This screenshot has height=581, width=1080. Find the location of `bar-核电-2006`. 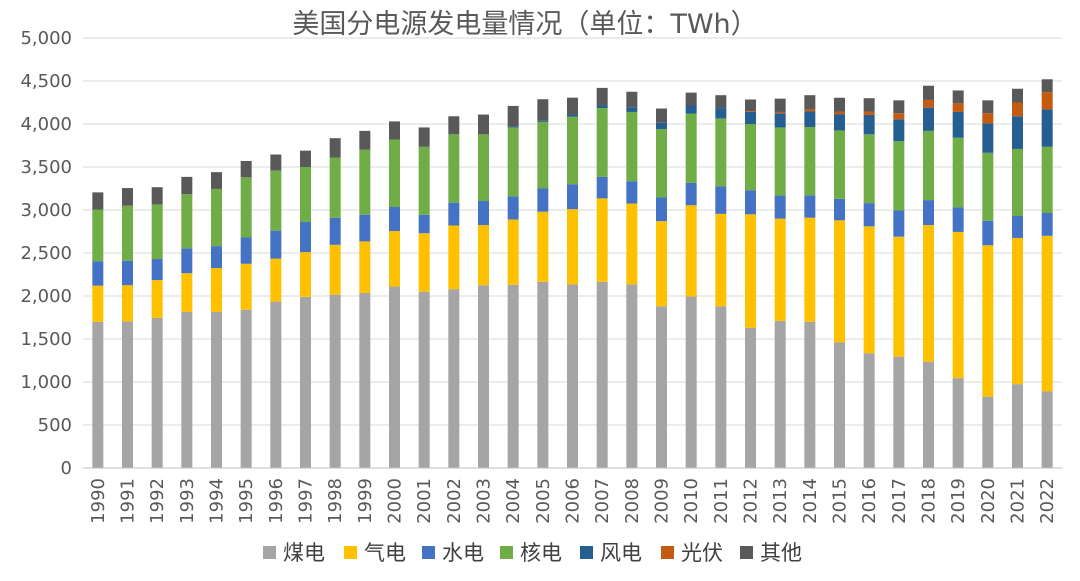

bar-核电-2006 is located at coordinates (572, 150).